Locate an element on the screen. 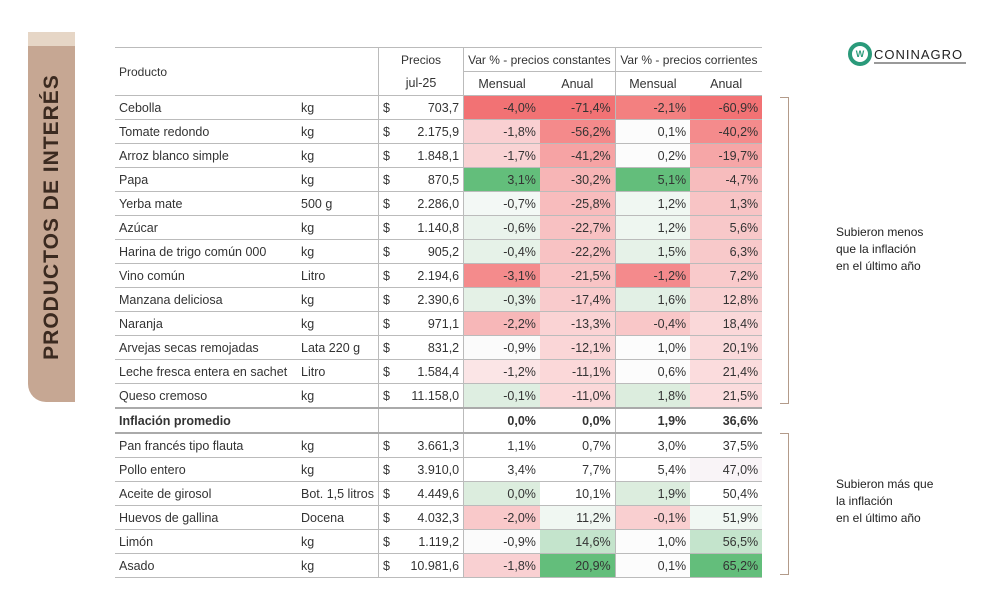  header-period: jul-25 is located at coordinates (420, 83).